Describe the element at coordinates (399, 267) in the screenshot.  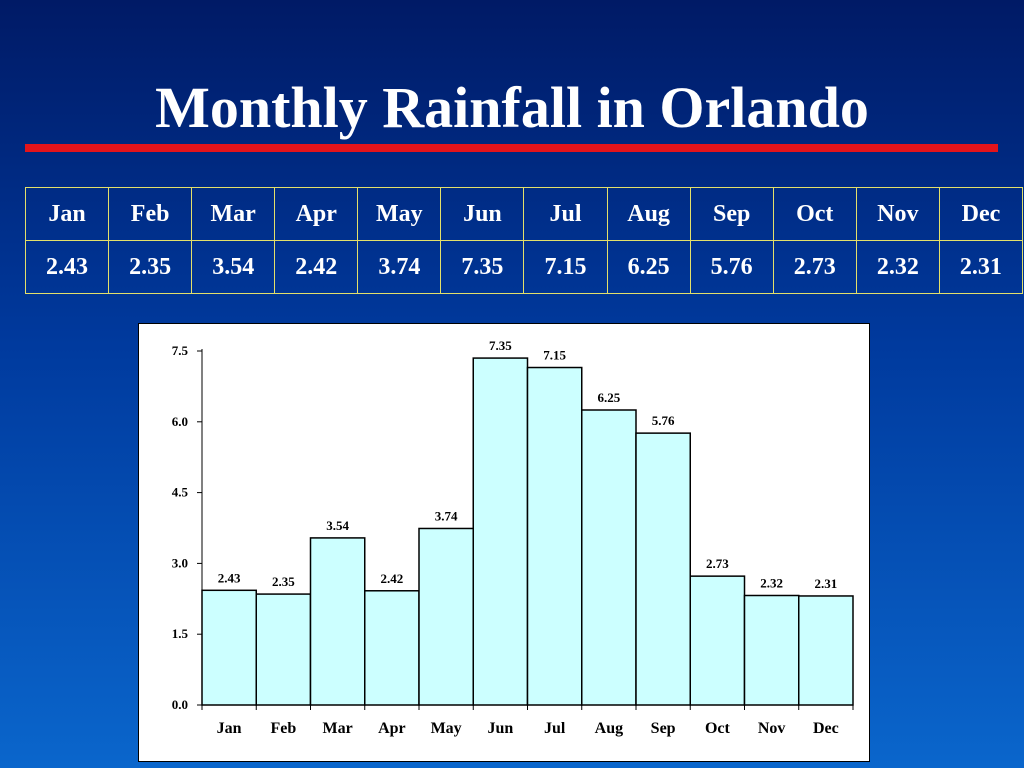
I see `table-value-cell: 3.74` at that location.